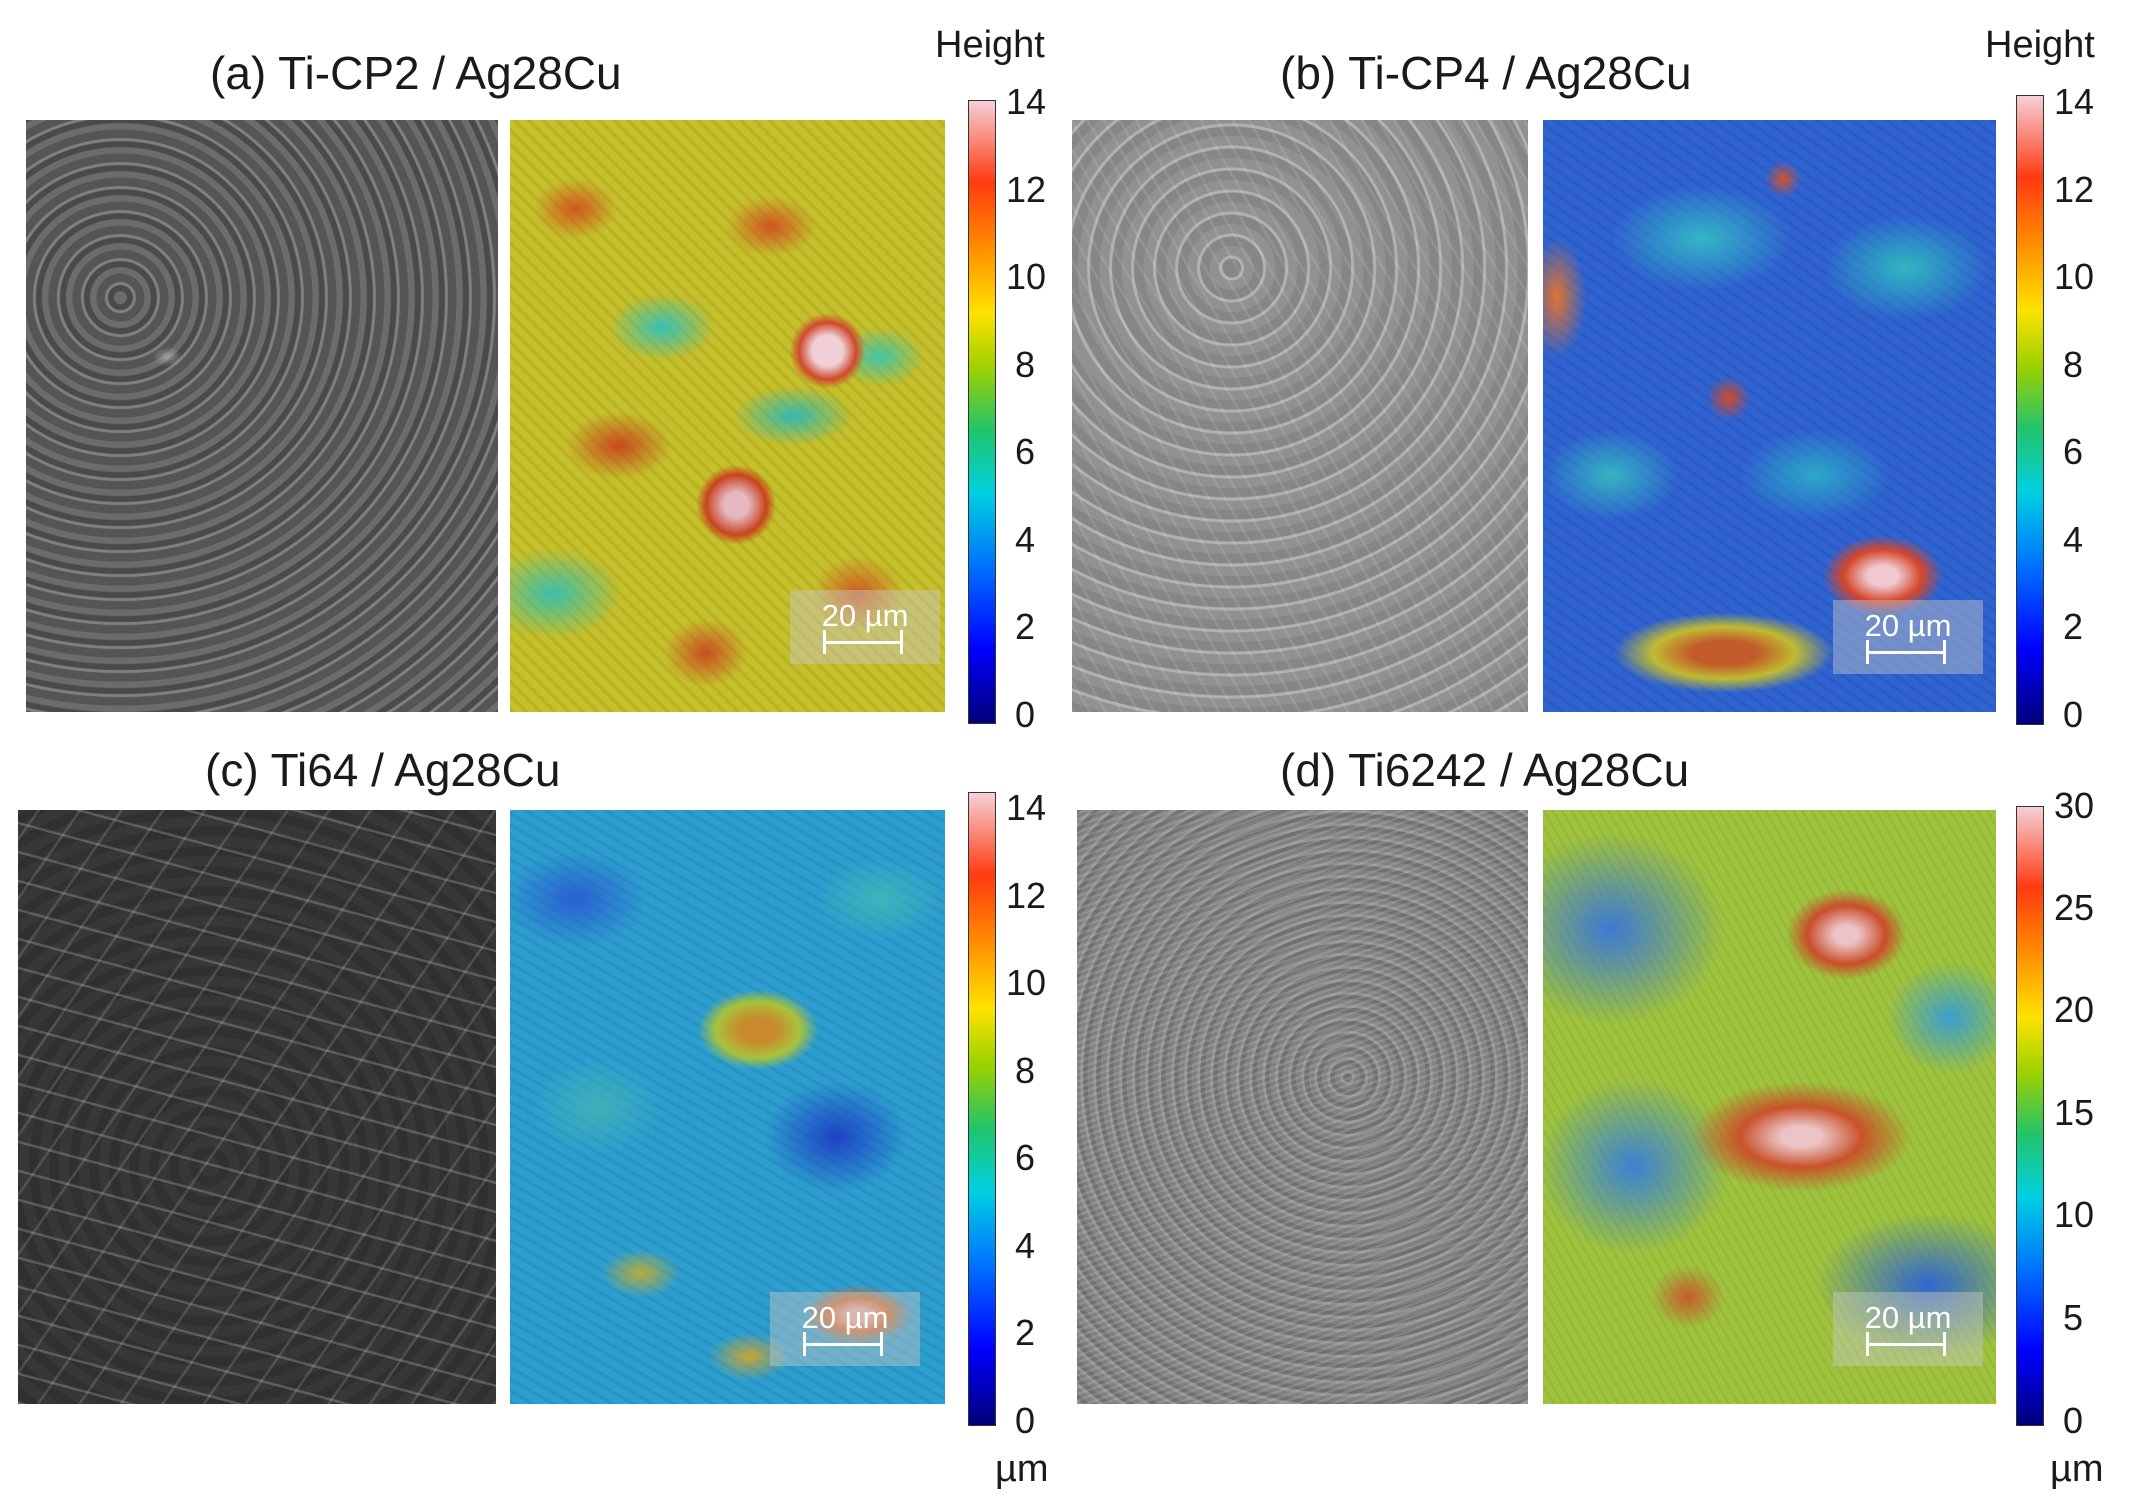 Image resolution: width=2138 pixels, height=1503 pixels. What do you see at coordinates (1906, 1344) in the screenshot?
I see `panel-d-scalebar-line` at bounding box center [1906, 1344].